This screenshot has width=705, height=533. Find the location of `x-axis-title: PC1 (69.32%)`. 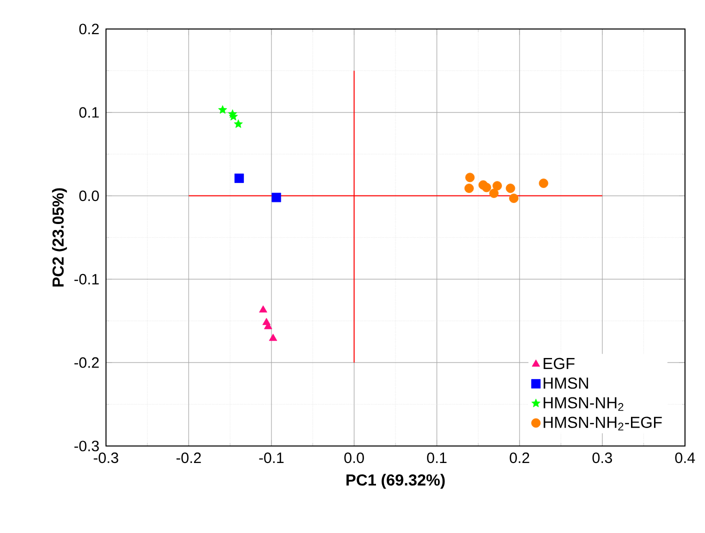

x-axis-title: PC1 (69.32%) is located at coordinates (395, 481).